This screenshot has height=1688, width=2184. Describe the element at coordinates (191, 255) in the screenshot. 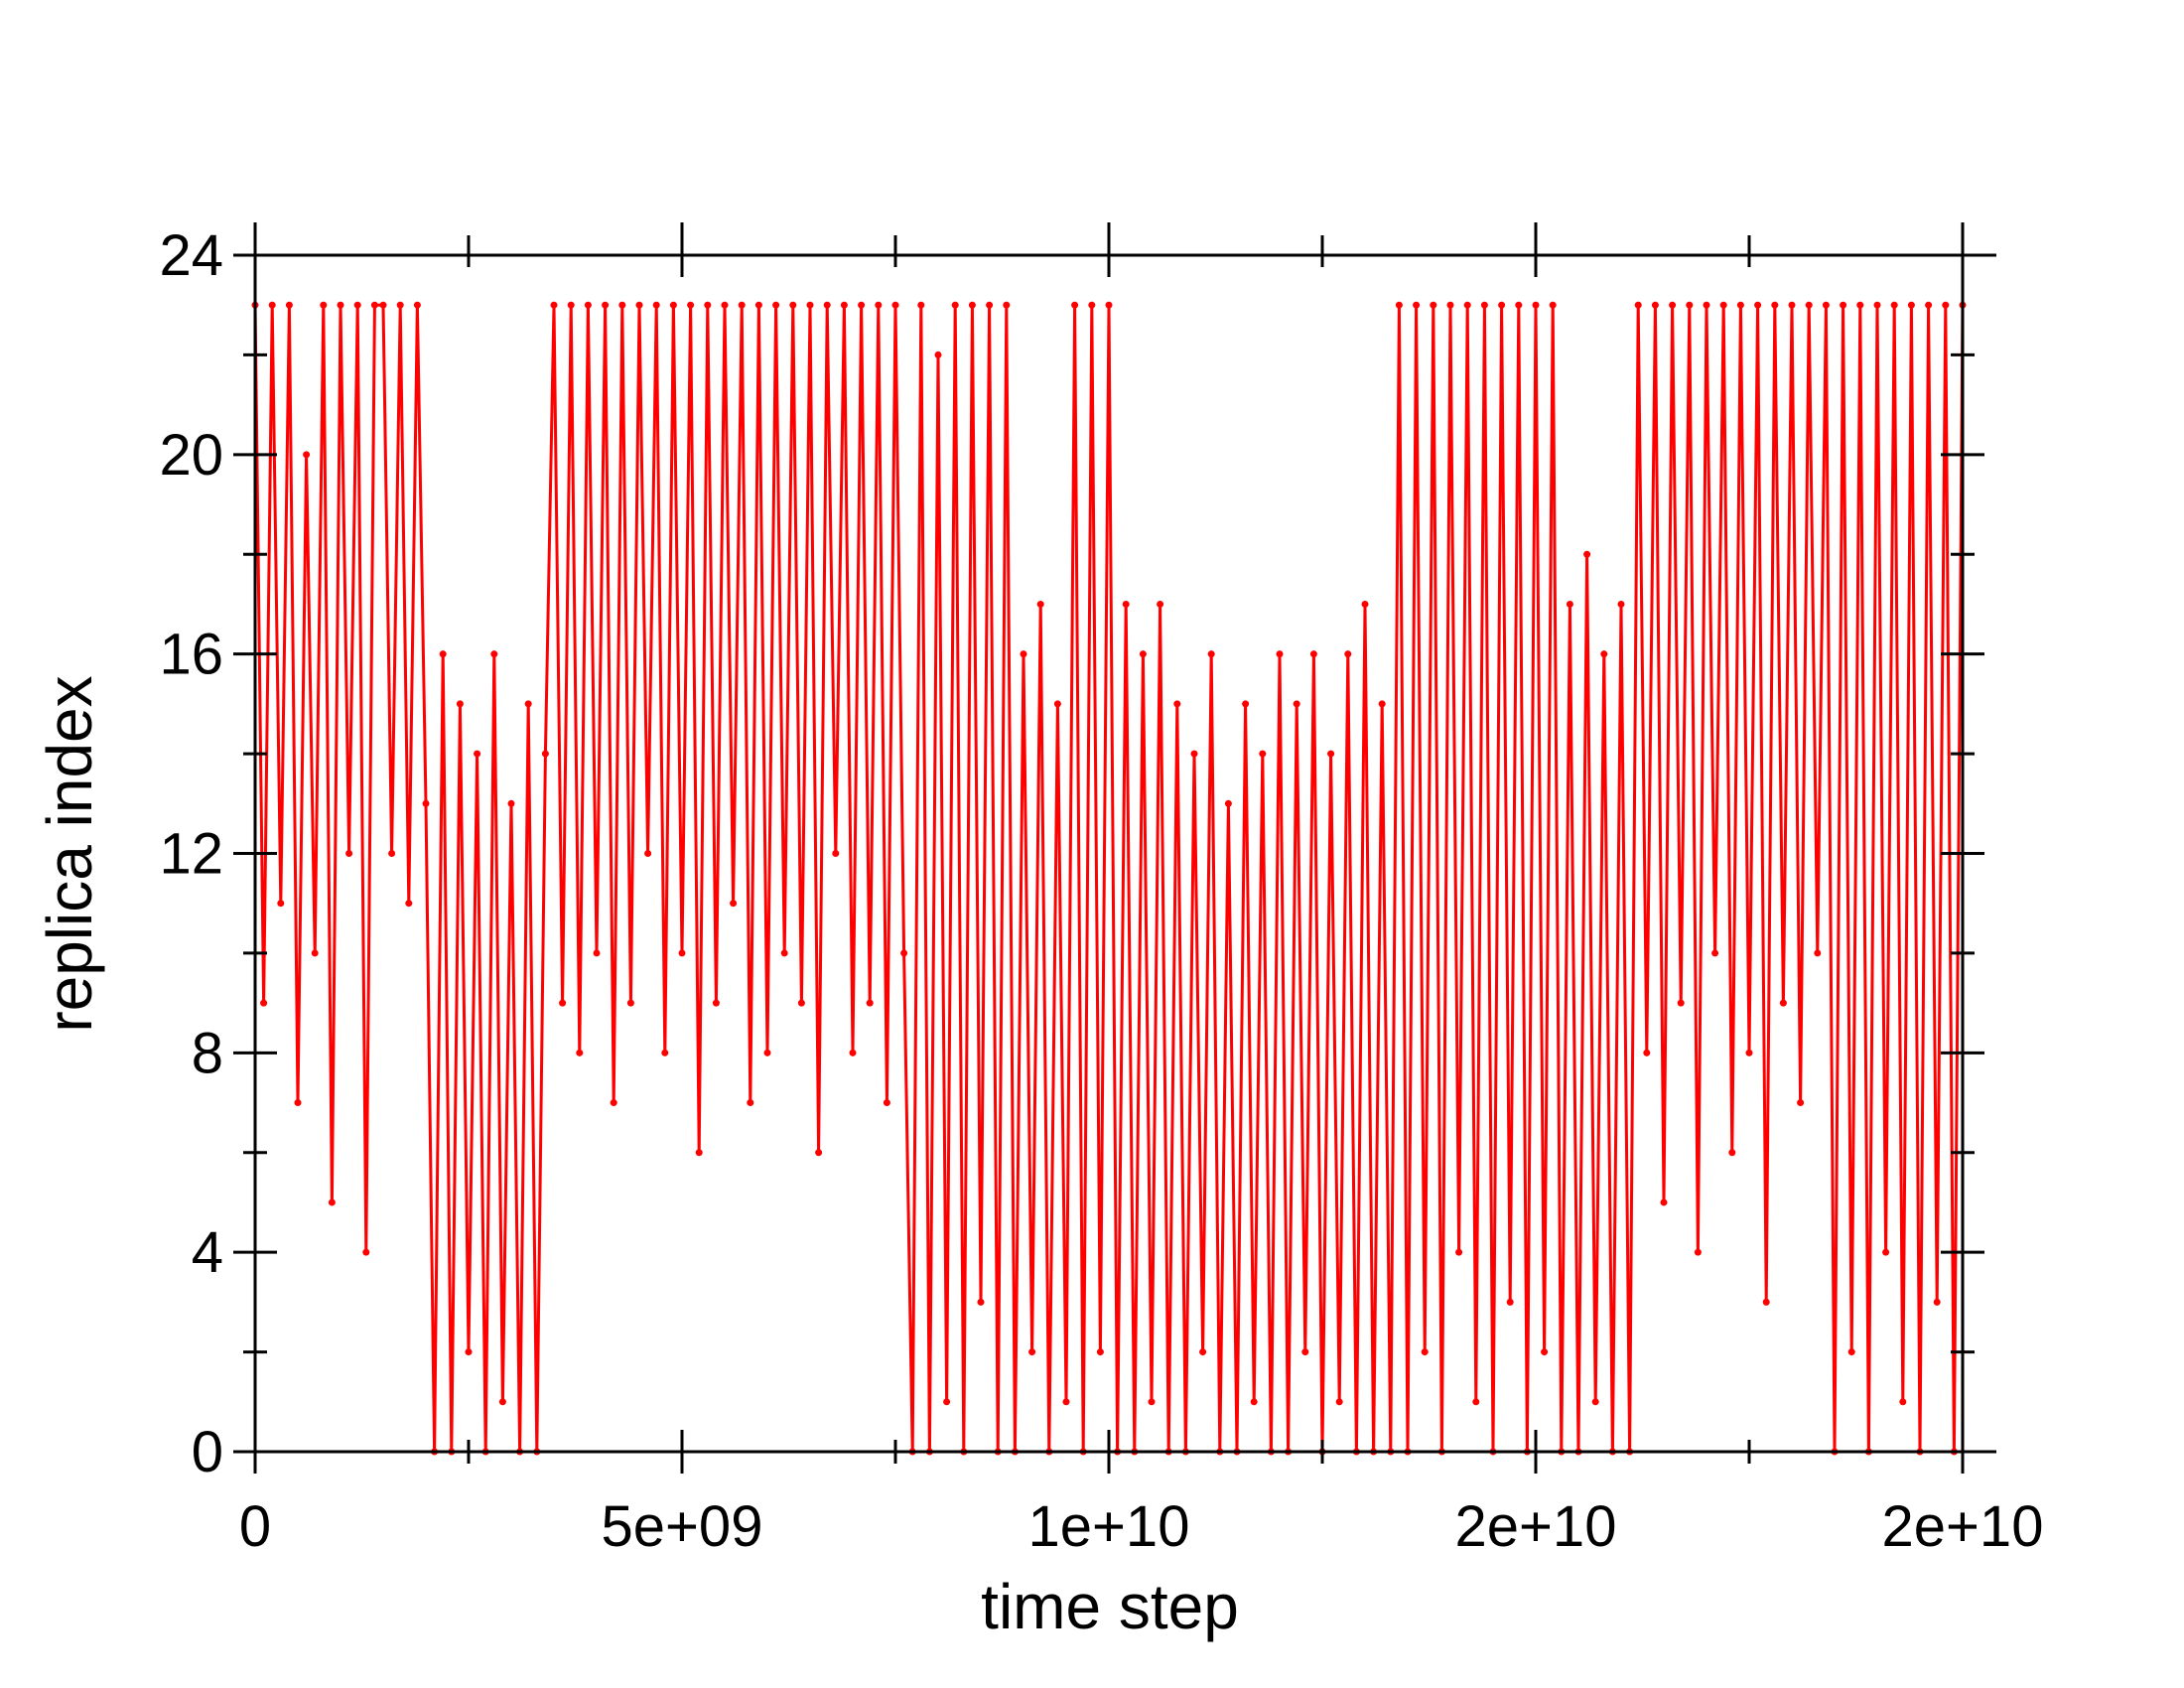

I see `y-tick-label: 24` at that location.